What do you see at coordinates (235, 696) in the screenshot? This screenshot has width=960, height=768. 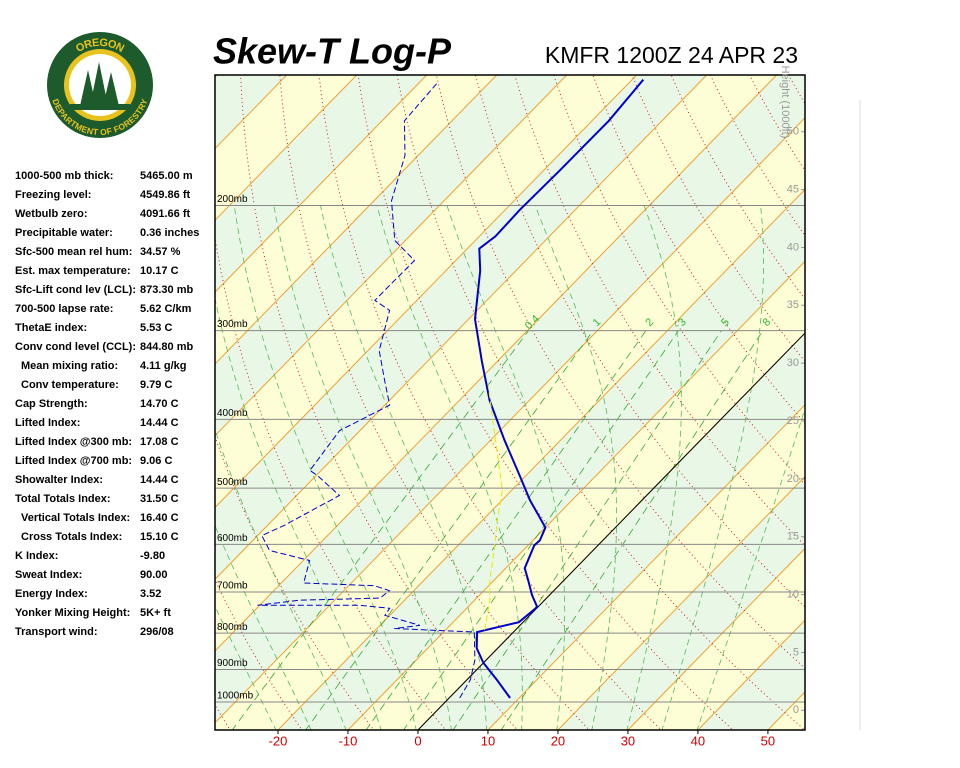 I see `pressure-label: 1000mb` at bounding box center [235, 696].